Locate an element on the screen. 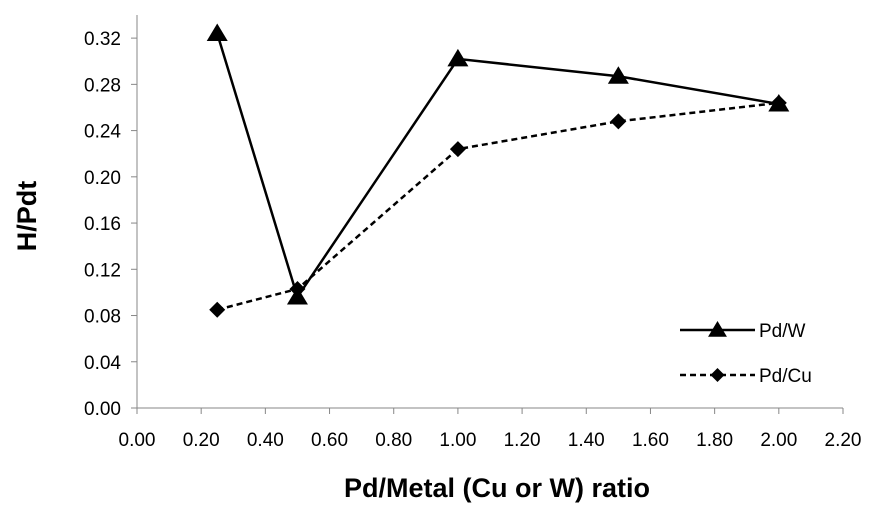  y-tick-labels: 0.00 0.04 0.08 0.12 0.16 0.20 0.24 0.28 0.32 is located at coordinates (102, 224).